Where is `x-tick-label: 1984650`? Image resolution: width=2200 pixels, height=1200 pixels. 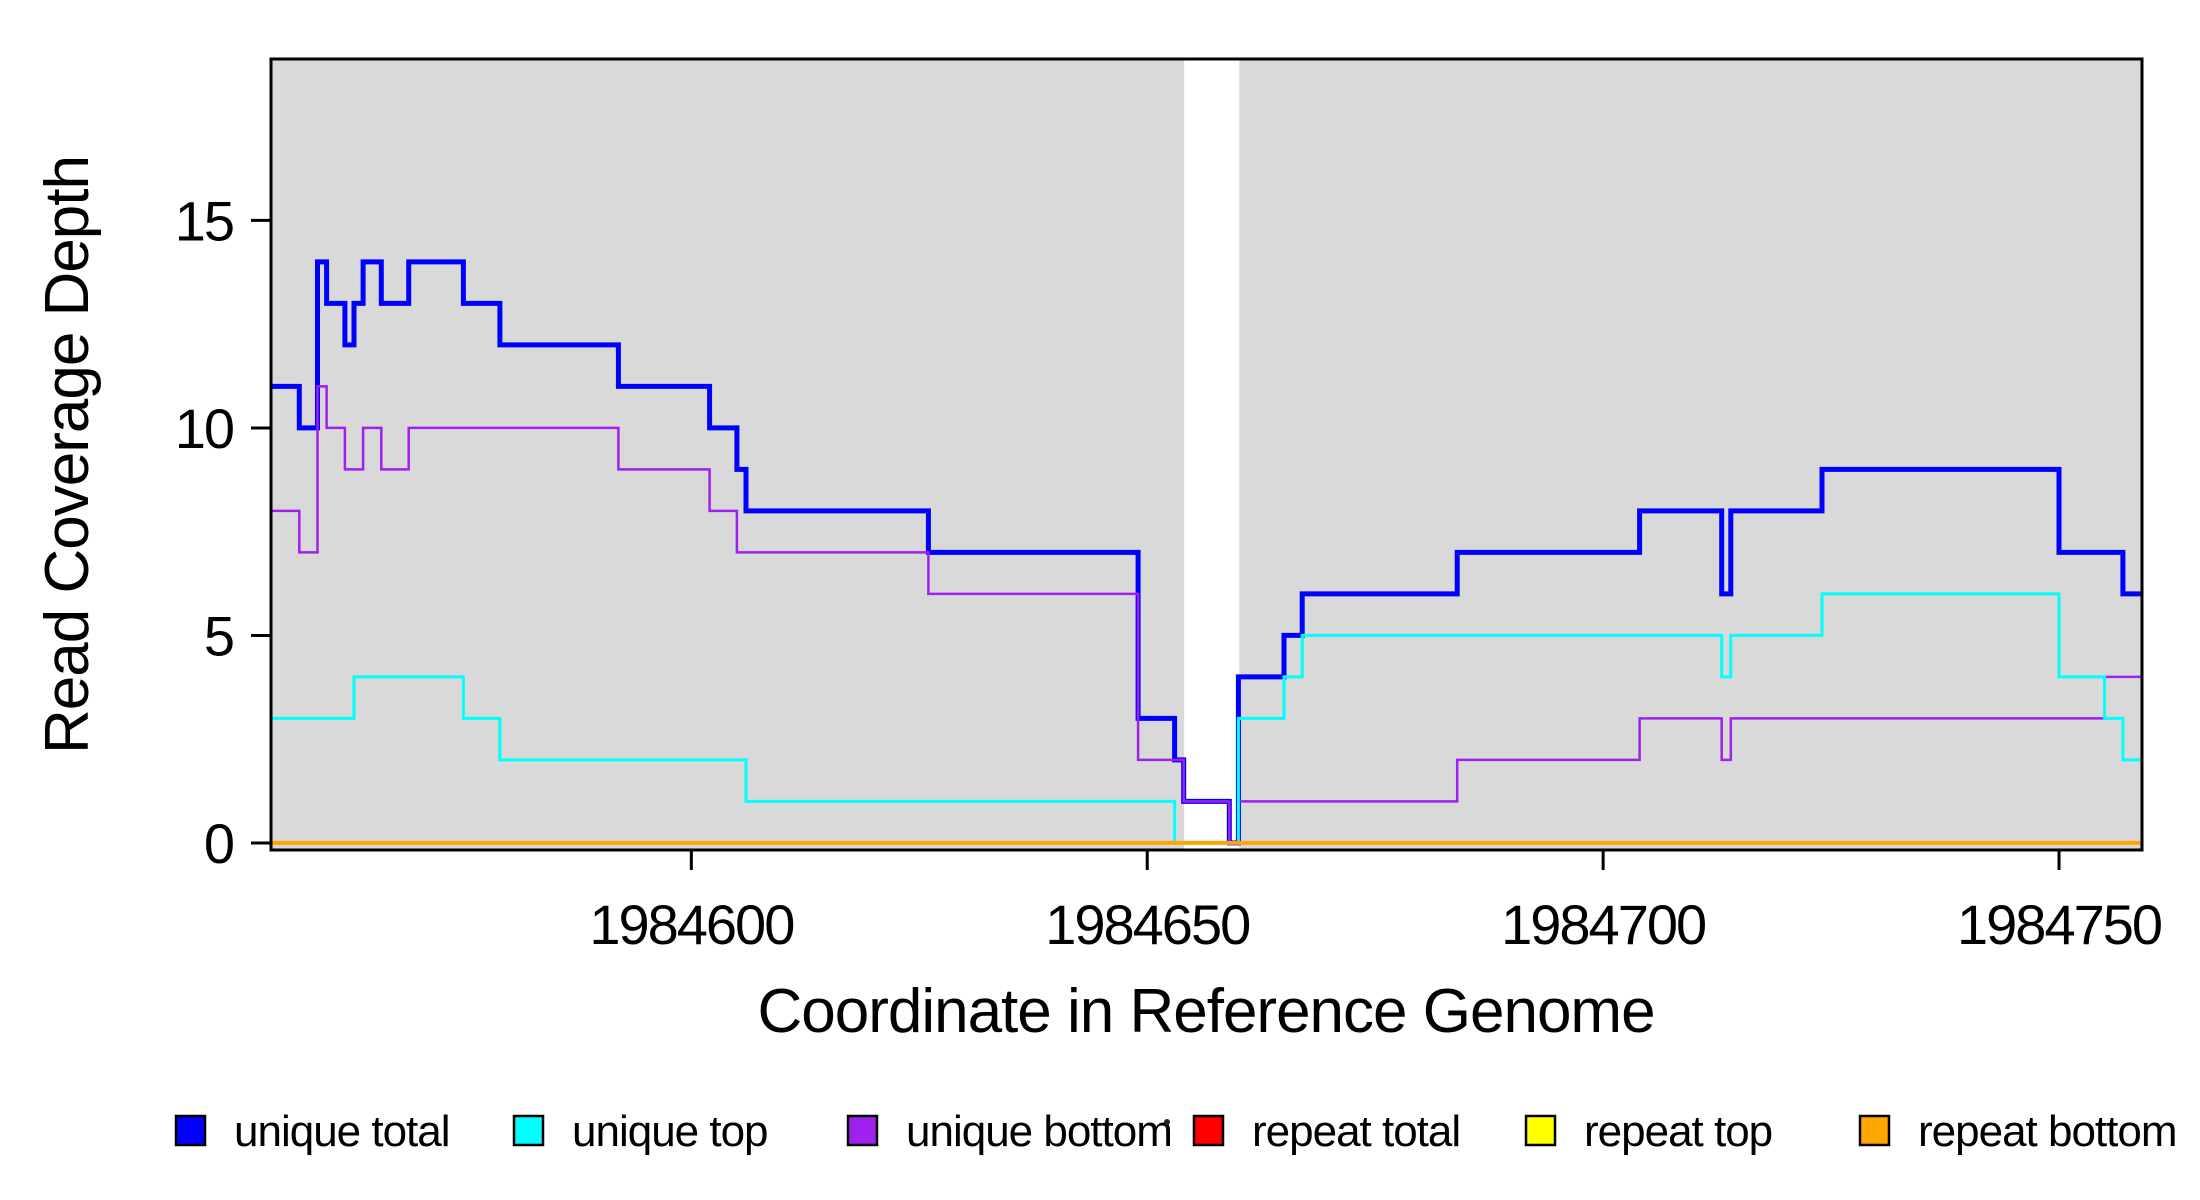 x-tick-label: 1984650 is located at coordinates (1147, 924).